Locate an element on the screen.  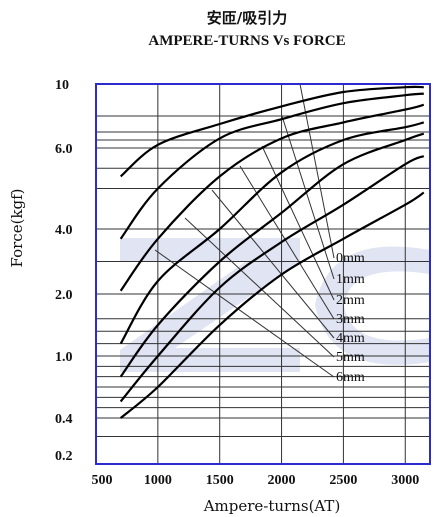
label-pointer-5mm is located at coordinates (259, 287).